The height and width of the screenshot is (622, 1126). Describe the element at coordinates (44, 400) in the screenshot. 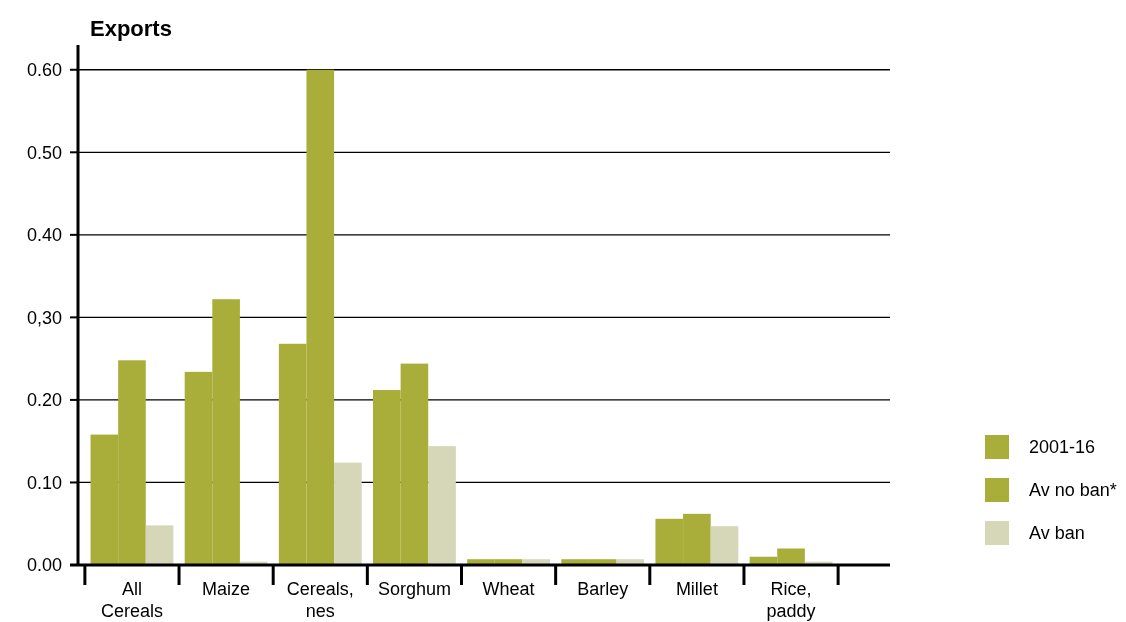

I see `y-tick-label: 0.20` at that location.